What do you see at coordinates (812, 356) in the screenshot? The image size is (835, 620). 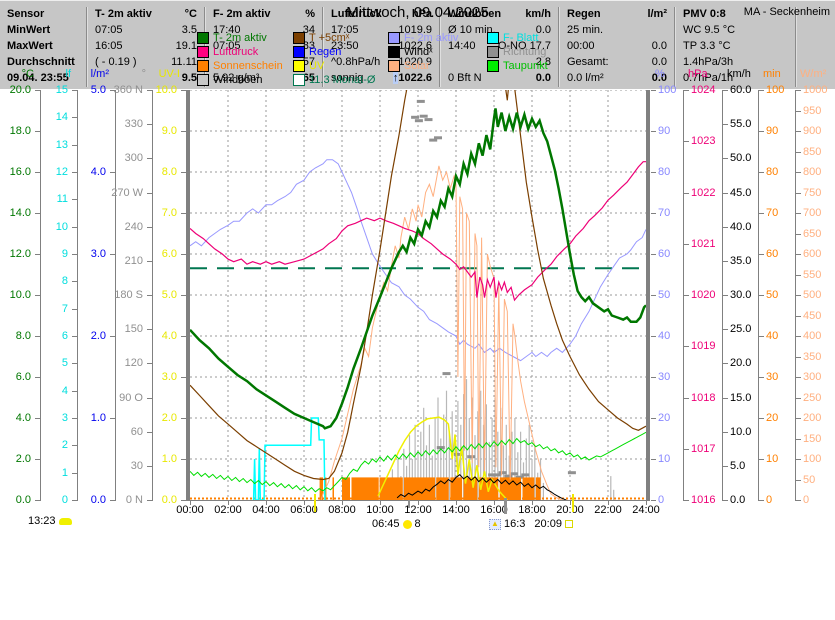 I see `axis-tick-label: 350` at bounding box center [812, 356].